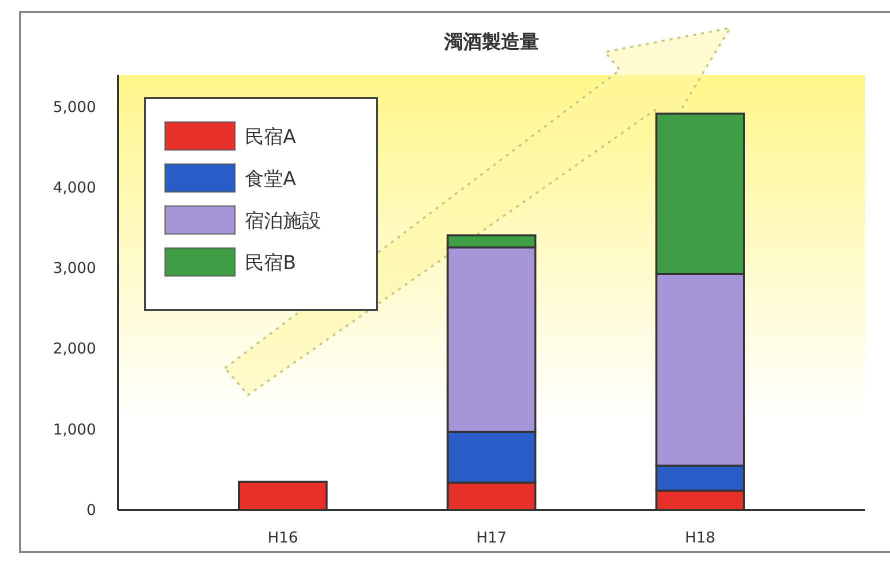  What do you see at coordinates (283, 537) in the screenshot?
I see `x-tick-label: H16` at bounding box center [283, 537].